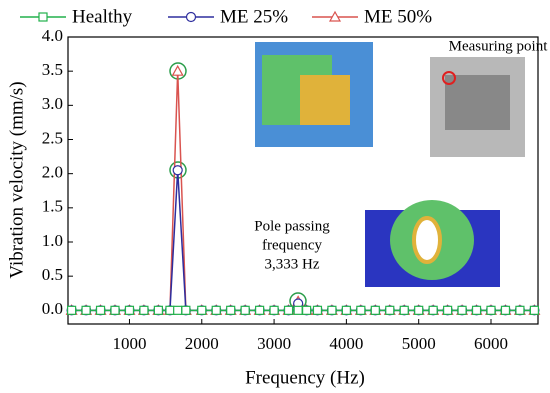  Describe the element at coordinates (499, 46) in the screenshot. I see `annotation: Measuring point` at that location.